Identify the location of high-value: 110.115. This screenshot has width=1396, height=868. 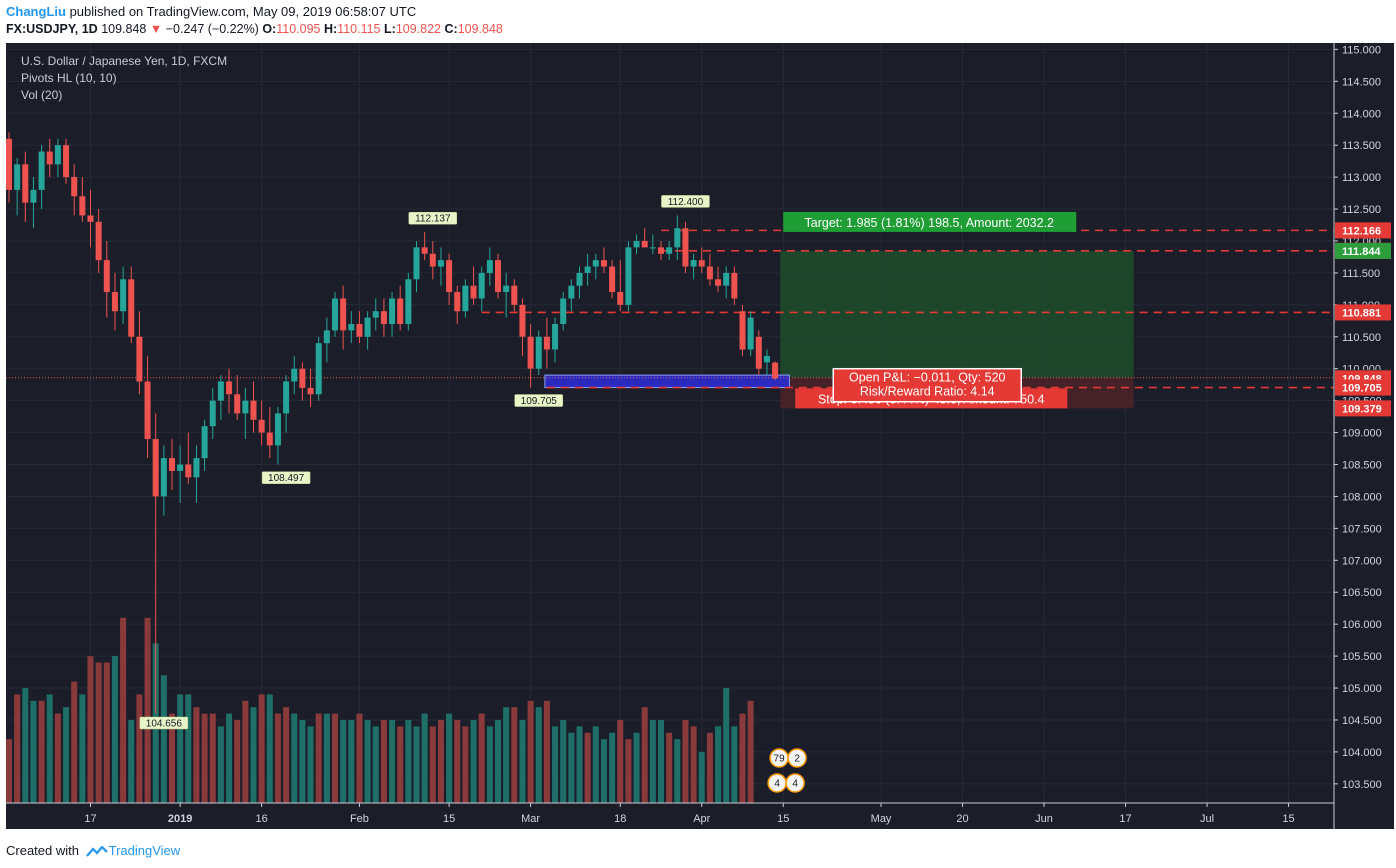
(359, 29).